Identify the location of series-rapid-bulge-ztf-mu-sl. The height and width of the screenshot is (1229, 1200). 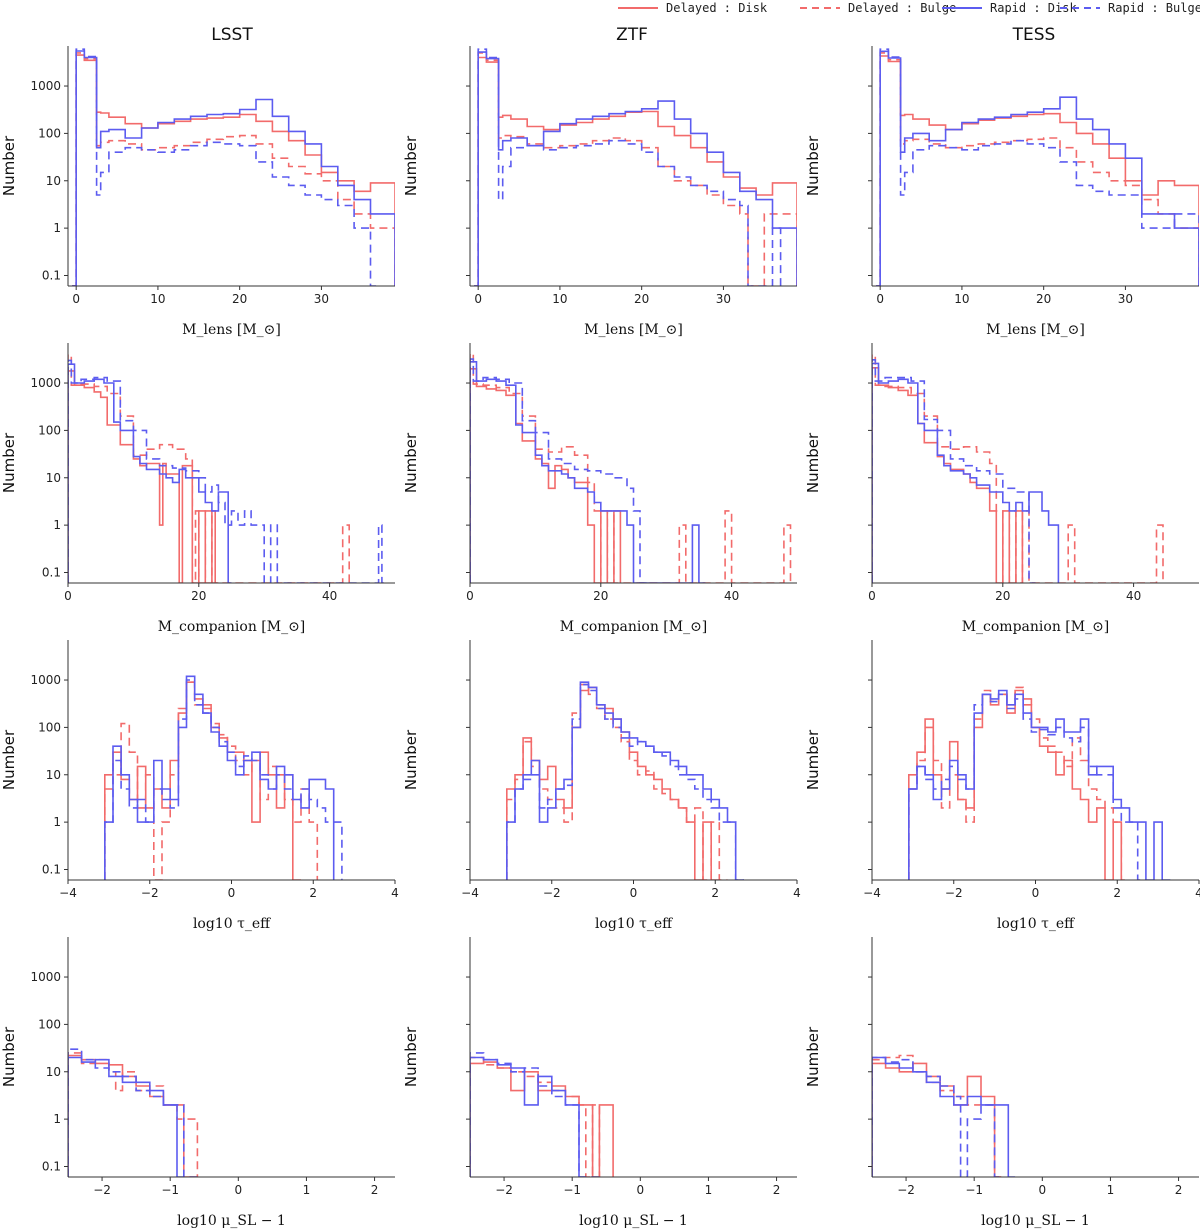
(535, 1114).